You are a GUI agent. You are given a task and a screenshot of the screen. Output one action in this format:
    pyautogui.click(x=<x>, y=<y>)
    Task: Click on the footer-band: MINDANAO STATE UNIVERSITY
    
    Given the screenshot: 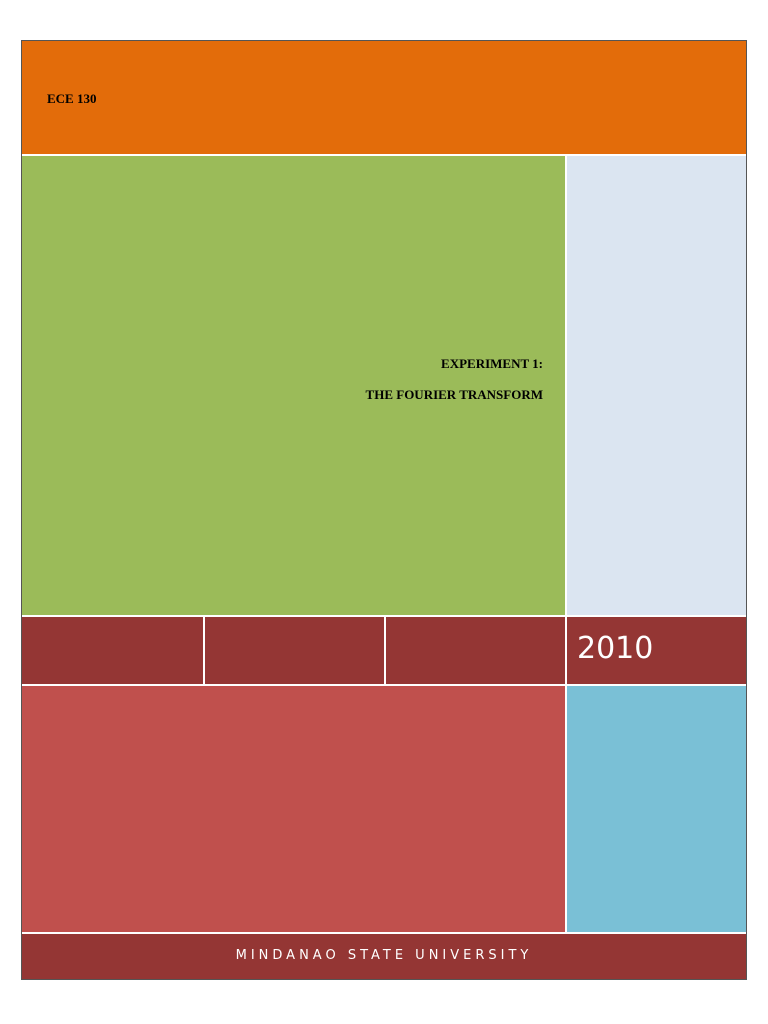 What is the action you would take?
    pyautogui.click(x=384, y=956)
    